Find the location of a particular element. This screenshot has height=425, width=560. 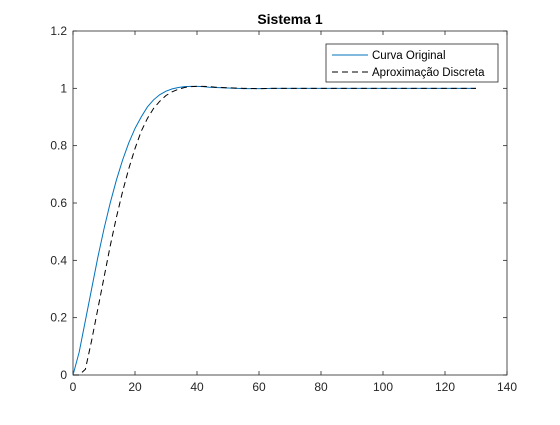

legend-label-curva-original: Curva Original is located at coordinates (409, 56).